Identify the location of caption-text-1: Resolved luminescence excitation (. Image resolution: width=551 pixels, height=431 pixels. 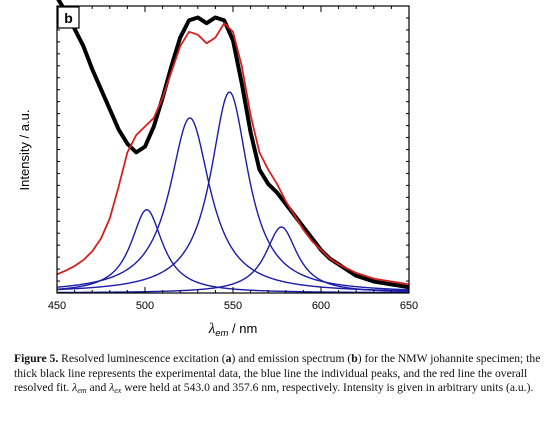
(142, 358).